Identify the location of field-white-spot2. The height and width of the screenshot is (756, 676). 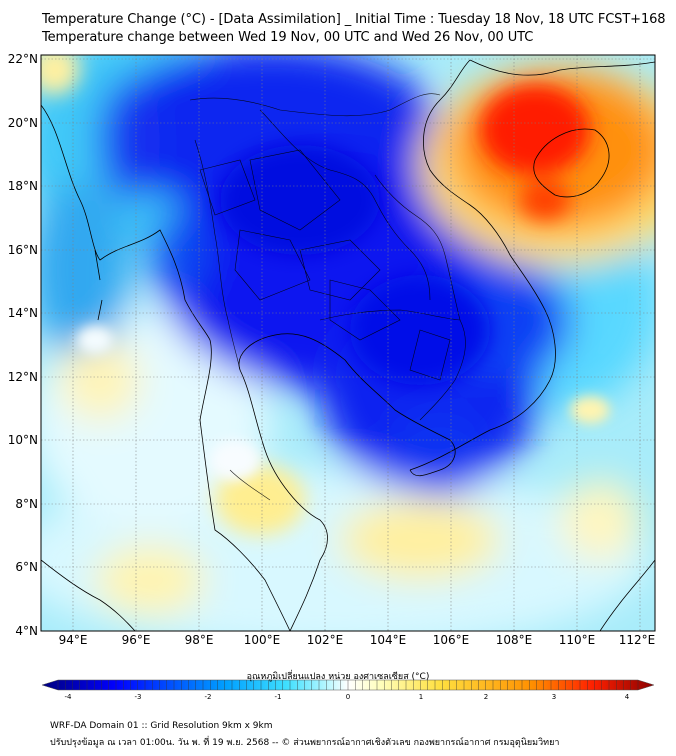
(235, 460).